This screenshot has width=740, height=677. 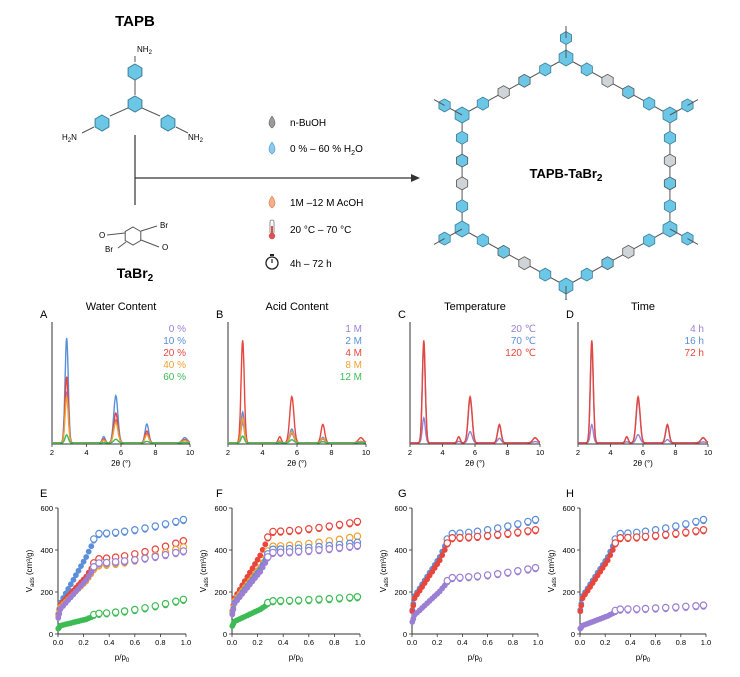 I want to click on condition-4: 20 °C – 70 °C, so click(x=309, y=229).